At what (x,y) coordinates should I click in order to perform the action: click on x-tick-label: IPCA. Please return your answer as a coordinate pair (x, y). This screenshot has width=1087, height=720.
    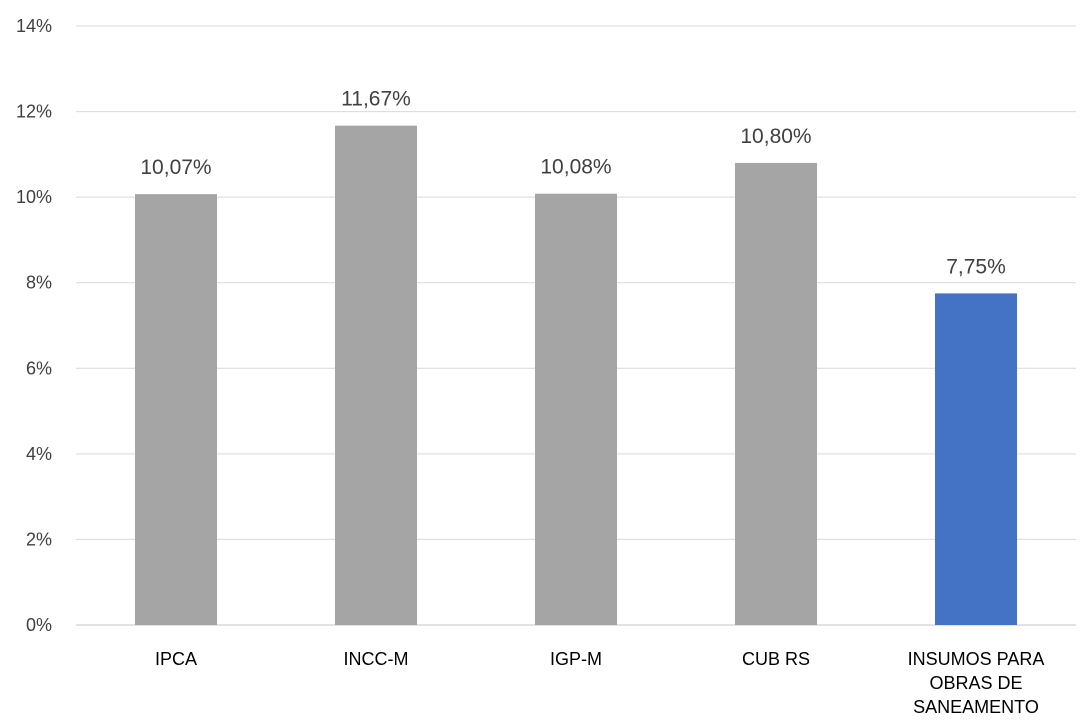
    Looking at the image, I should click on (176, 659).